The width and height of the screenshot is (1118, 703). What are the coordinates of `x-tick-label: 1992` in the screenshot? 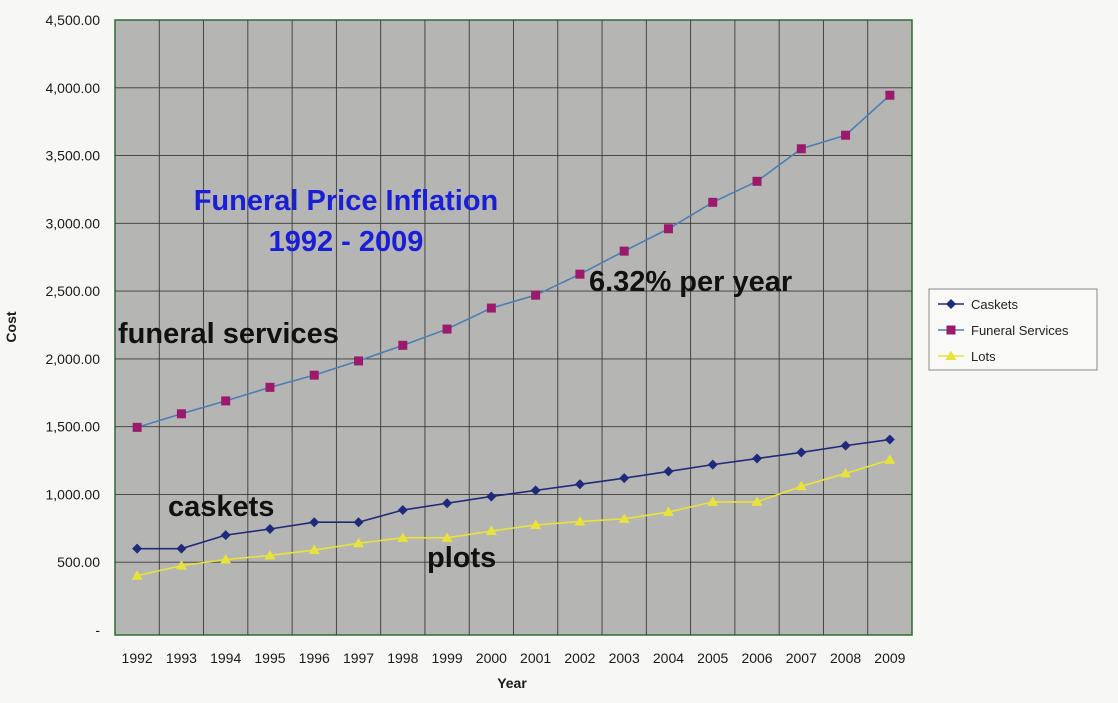 It's located at (137, 658).